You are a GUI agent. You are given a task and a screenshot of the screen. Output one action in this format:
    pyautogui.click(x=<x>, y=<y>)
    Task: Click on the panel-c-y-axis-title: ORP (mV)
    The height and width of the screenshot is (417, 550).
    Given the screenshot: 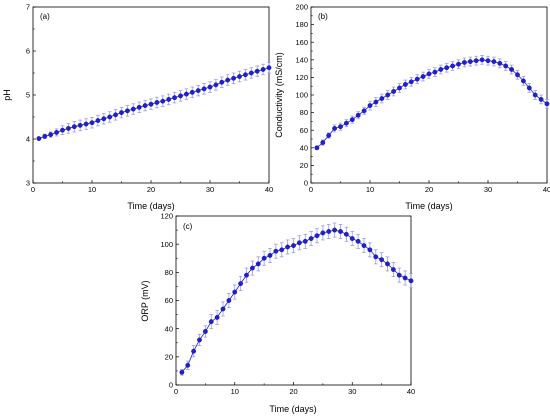 What is the action you would take?
    pyautogui.click(x=145, y=300)
    